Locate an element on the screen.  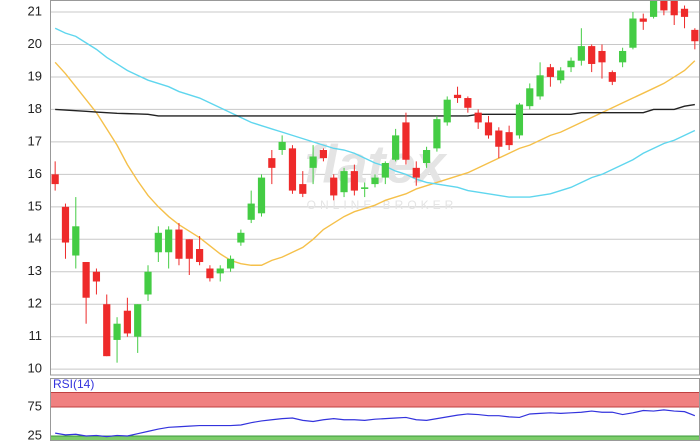
rsi-line is located at coordinates (375, 423).